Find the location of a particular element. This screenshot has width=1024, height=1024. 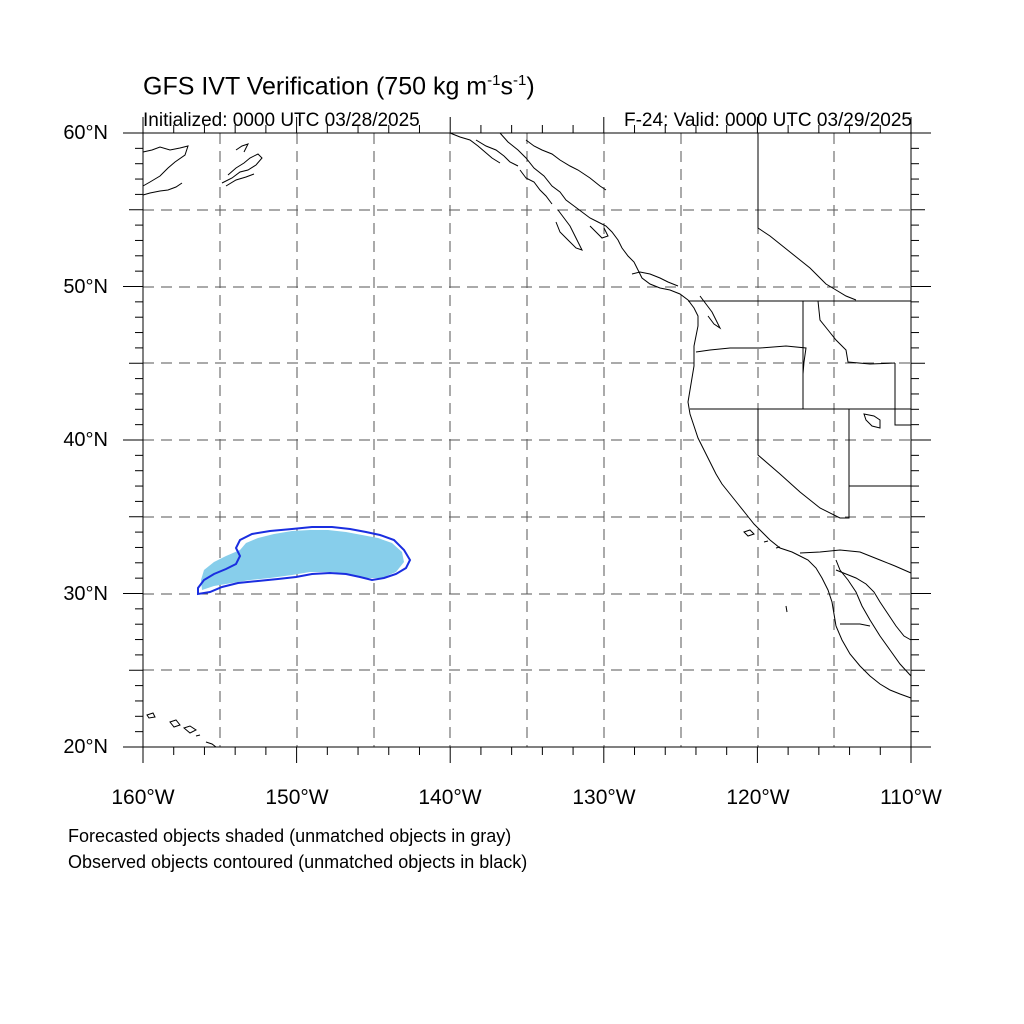

lat-label-20n: 20°N is located at coordinates (85, 747).